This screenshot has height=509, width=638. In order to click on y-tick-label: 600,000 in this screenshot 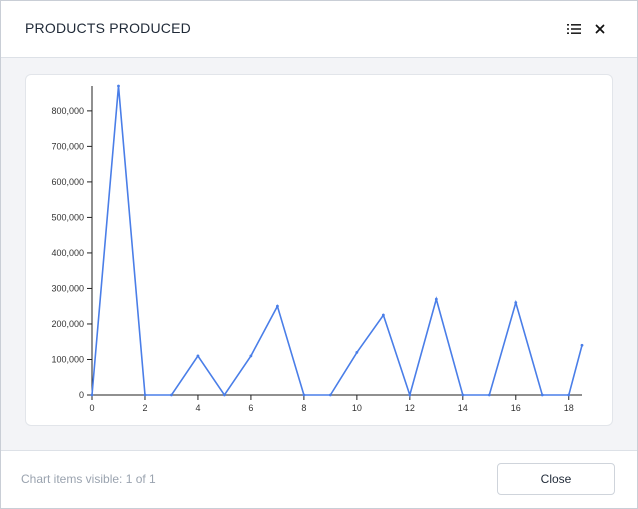, I will do `click(67, 182)`.